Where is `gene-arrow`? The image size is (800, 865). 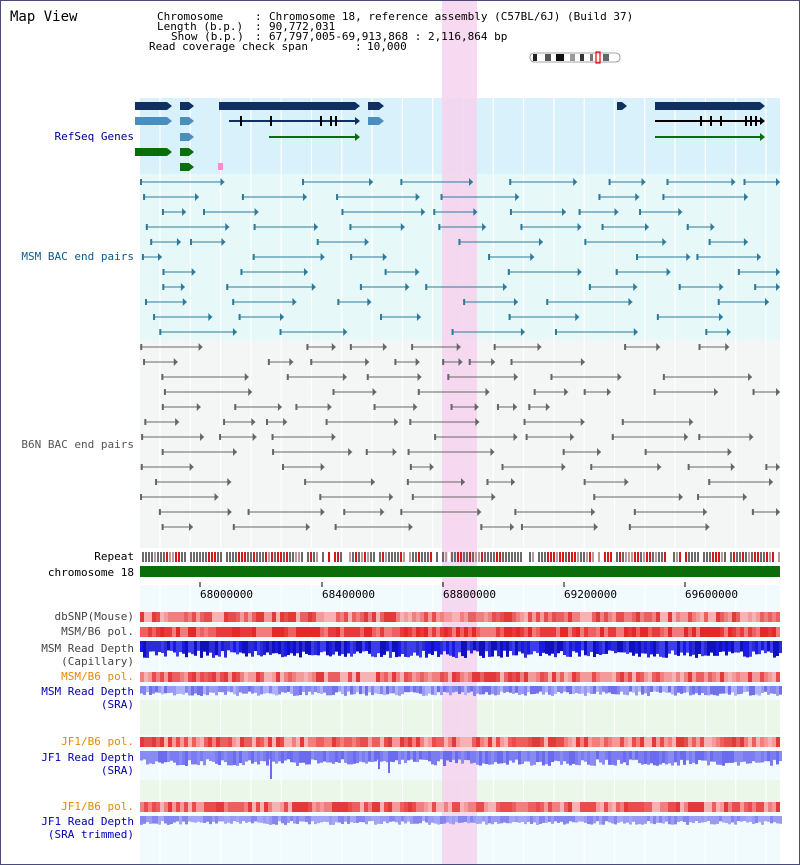 gene-arrow is located at coordinates (191, 167).